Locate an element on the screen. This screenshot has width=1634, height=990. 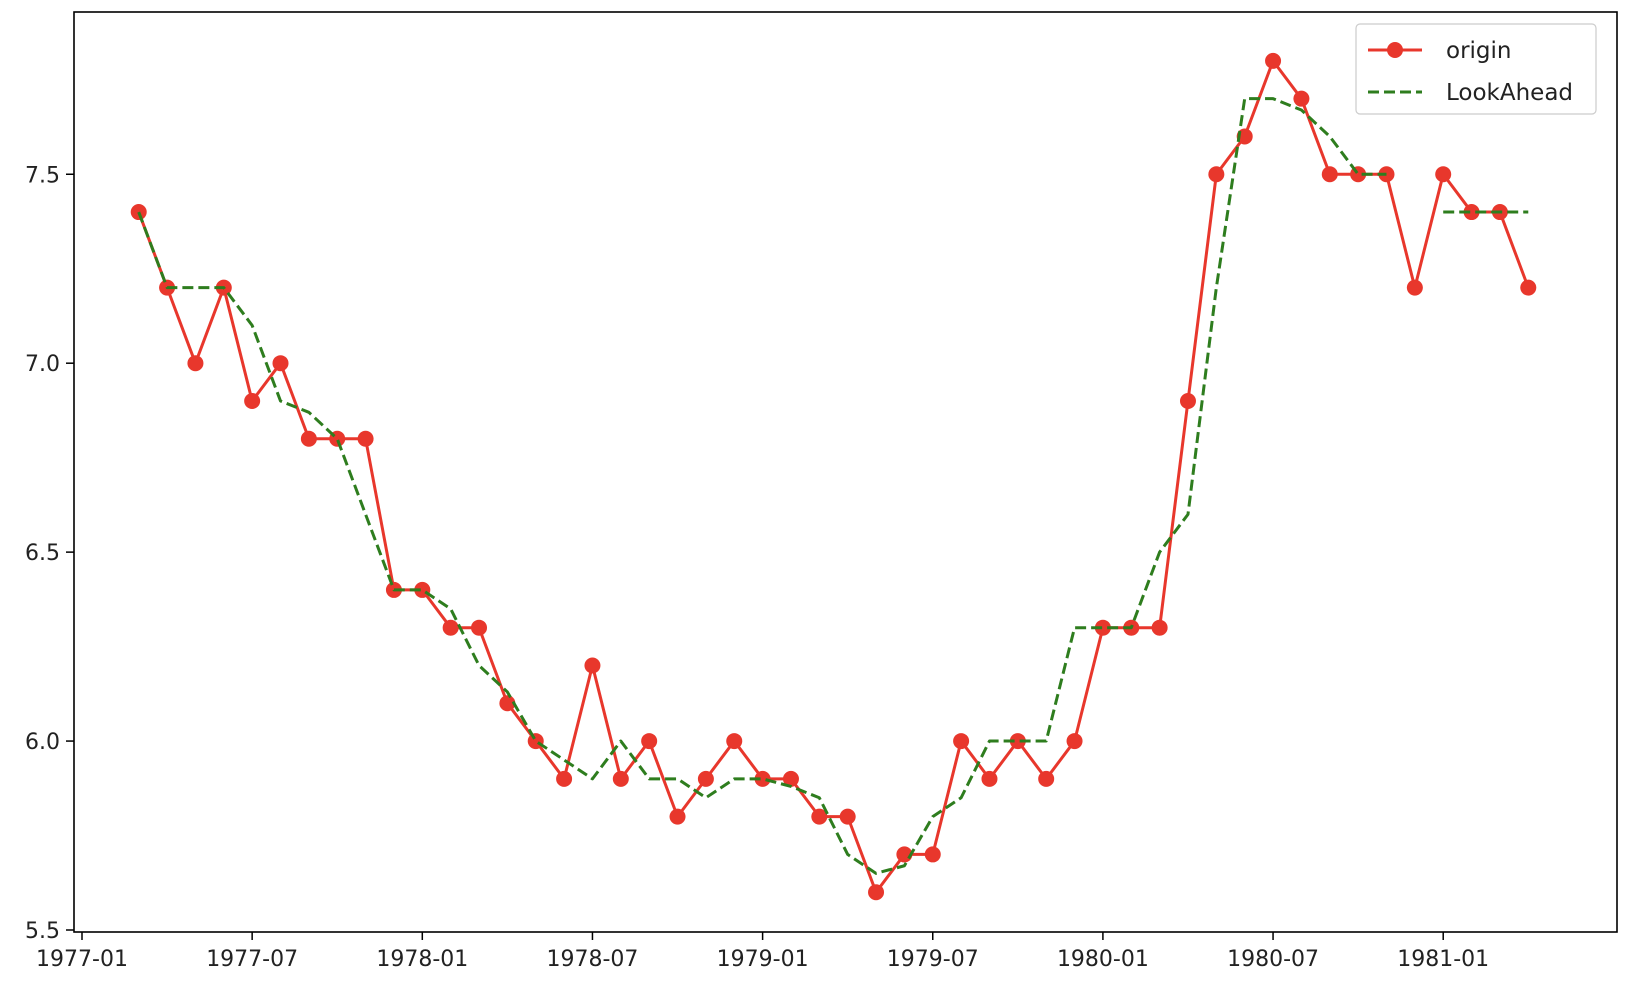
y-tick-label: 6.0 is located at coordinates (42, 742).